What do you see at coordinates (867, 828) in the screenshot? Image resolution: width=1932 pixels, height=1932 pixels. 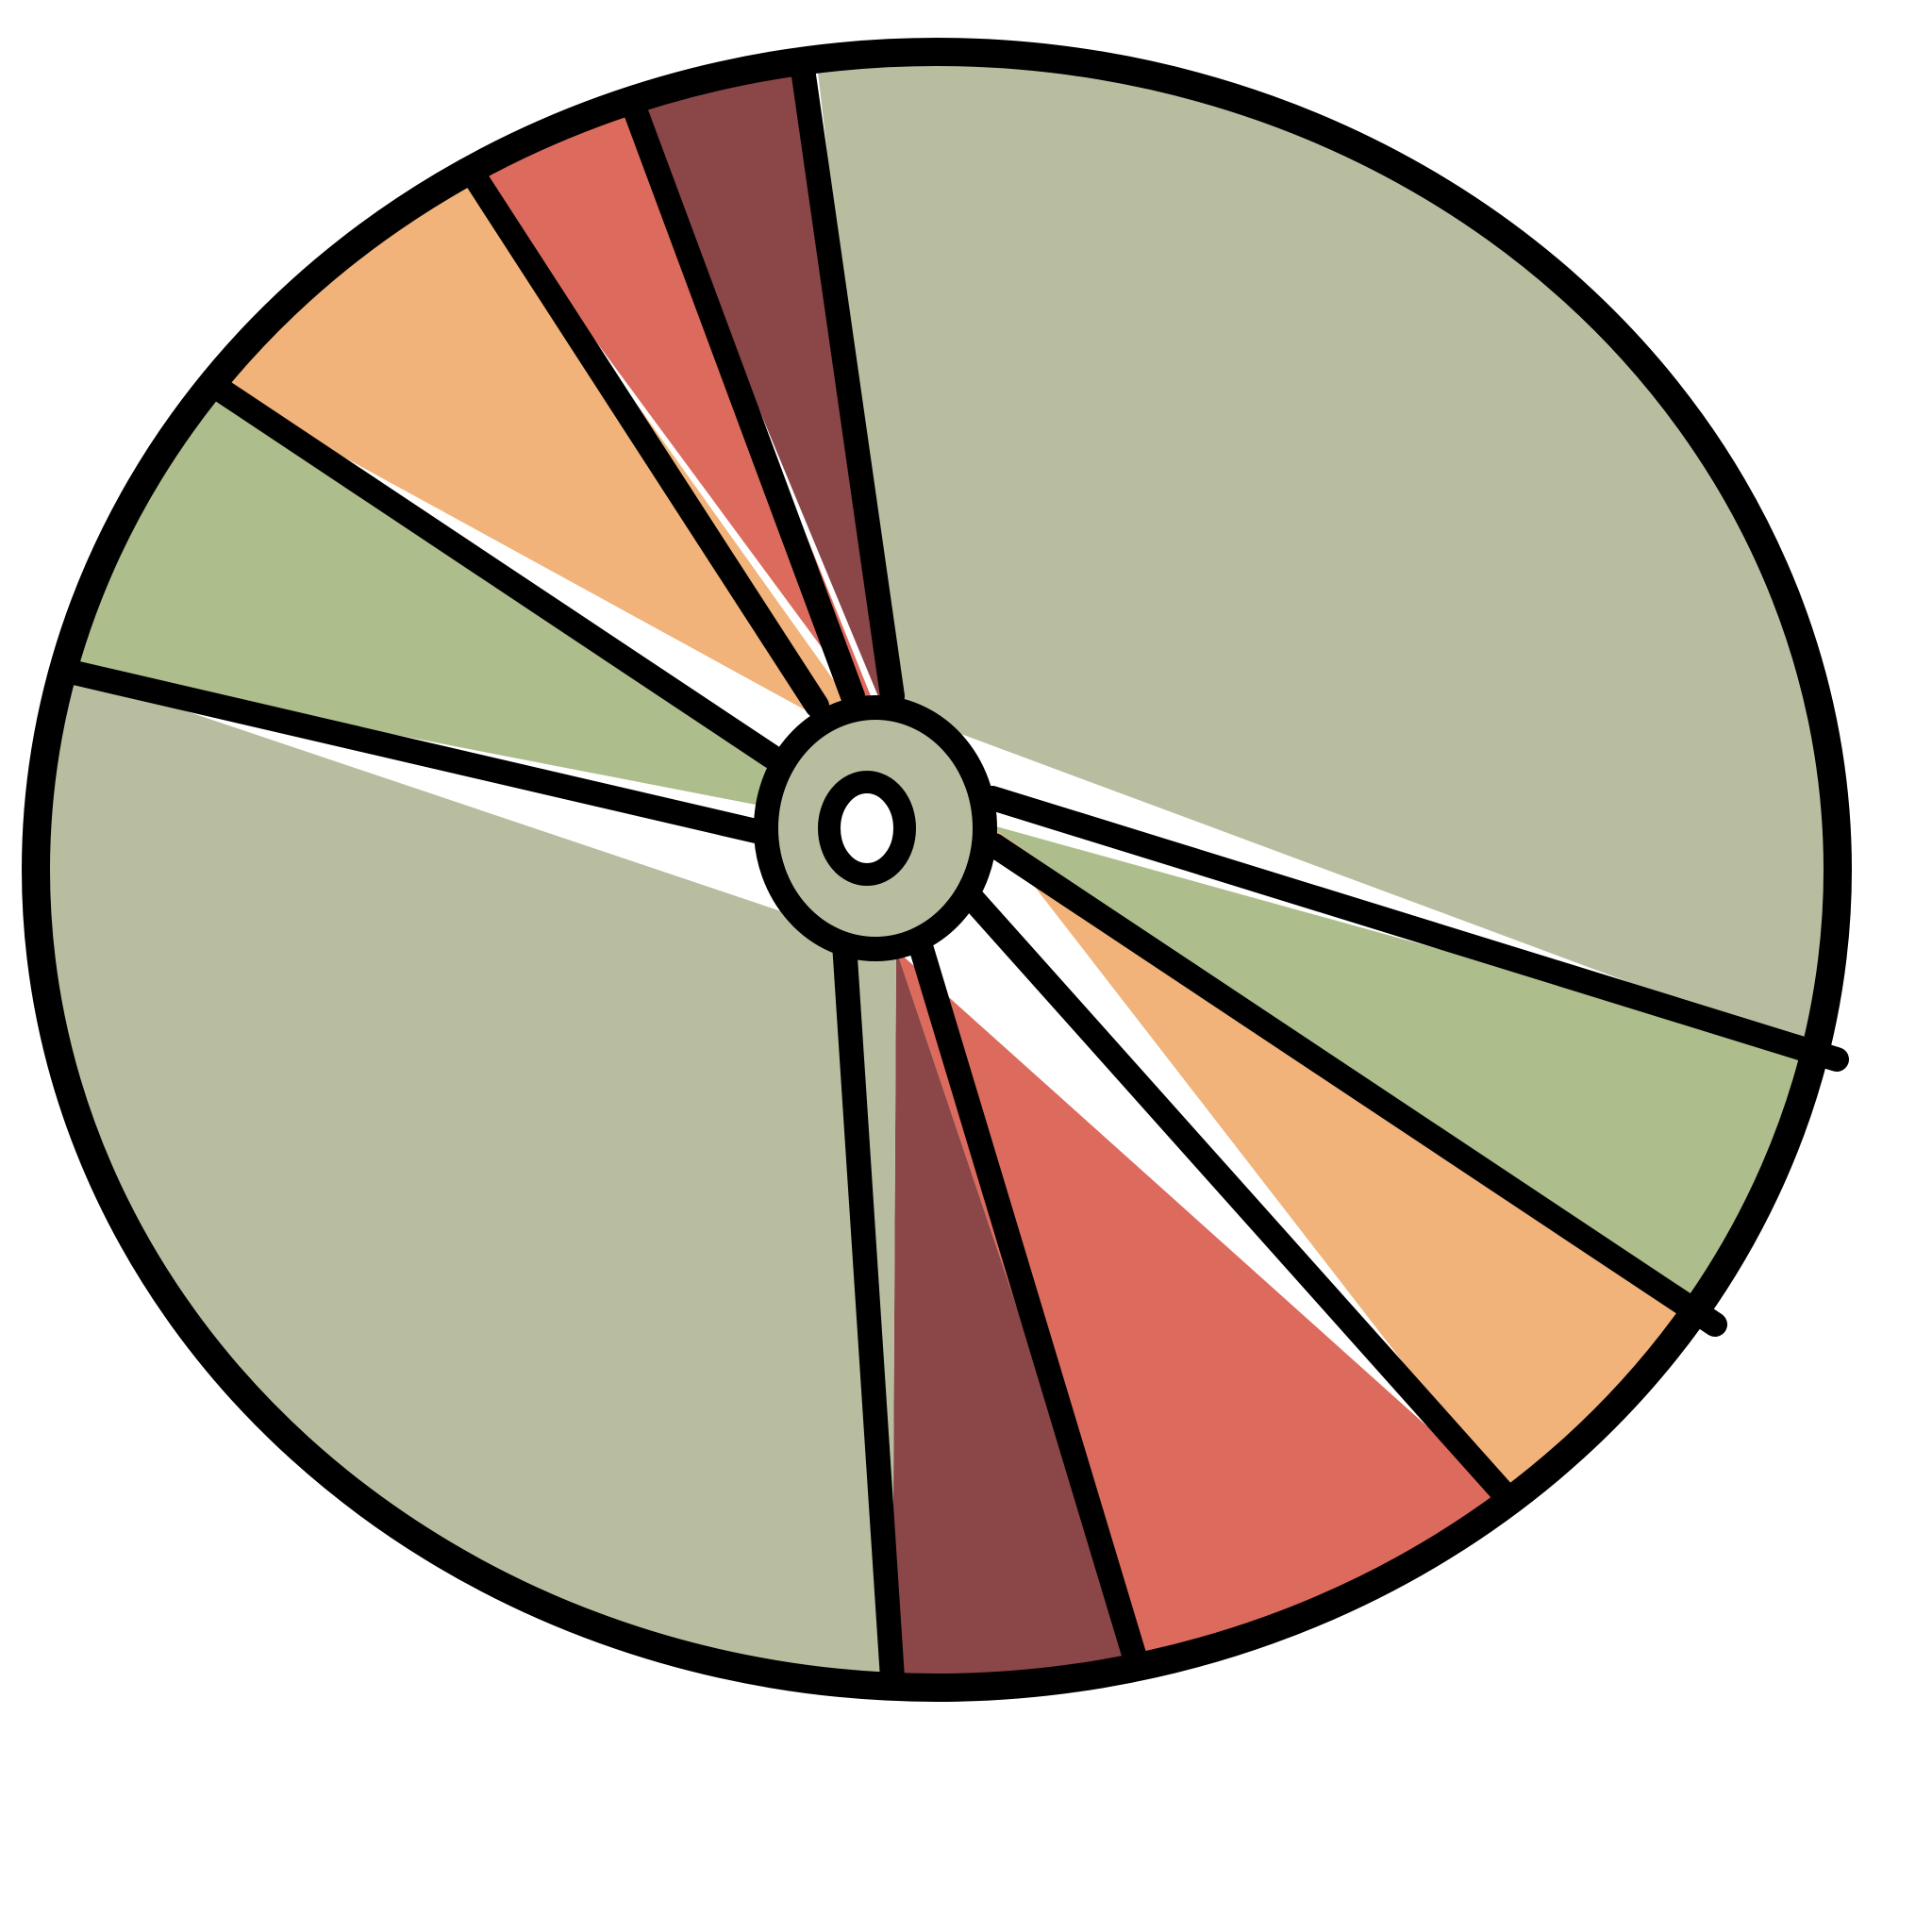 I see `center-hole` at bounding box center [867, 828].